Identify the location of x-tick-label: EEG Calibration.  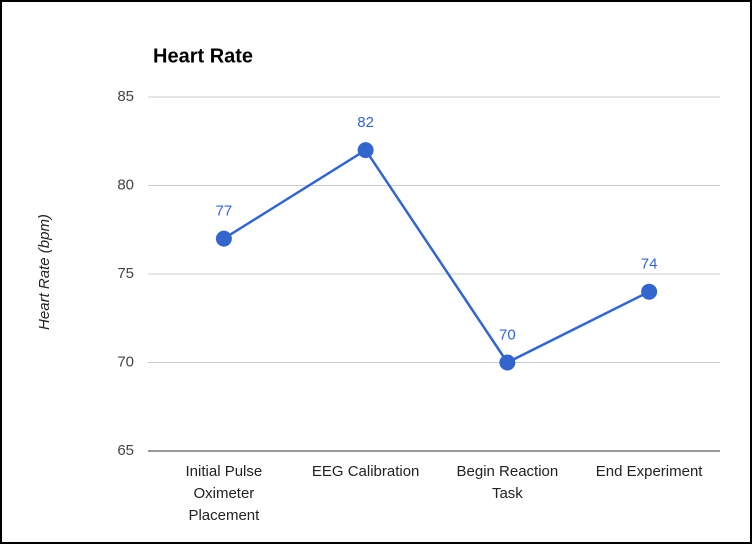
(365, 471).